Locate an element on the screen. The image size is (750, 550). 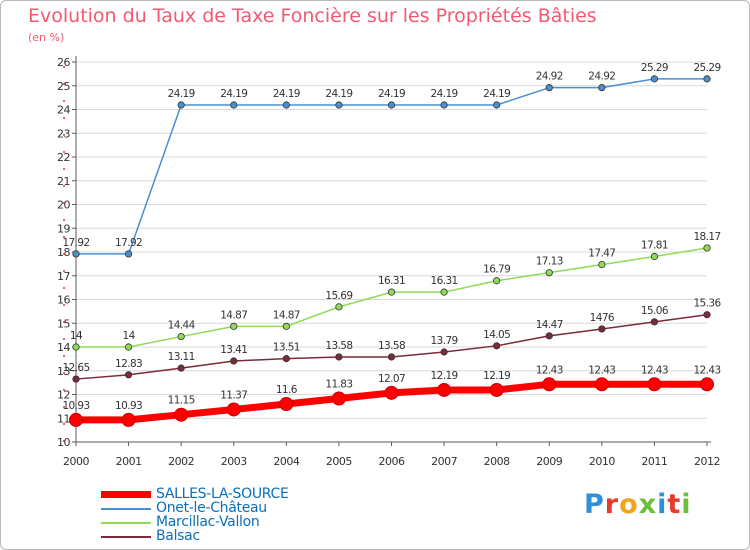
x-tick-label: 2003 is located at coordinates (234, 461).